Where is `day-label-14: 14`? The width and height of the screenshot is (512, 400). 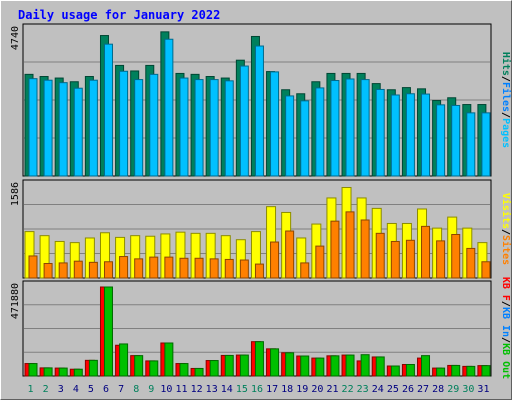 day-label-14: 14 is located at coordinates (227, 389).